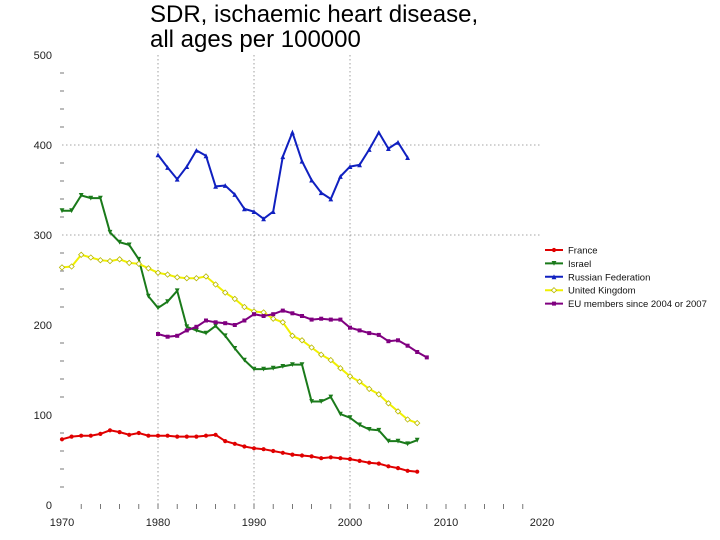 This screenshot has height=540, width=720. Describe the element at coordinates (239, 451) in the screenshot. I see `series-line` at that location.